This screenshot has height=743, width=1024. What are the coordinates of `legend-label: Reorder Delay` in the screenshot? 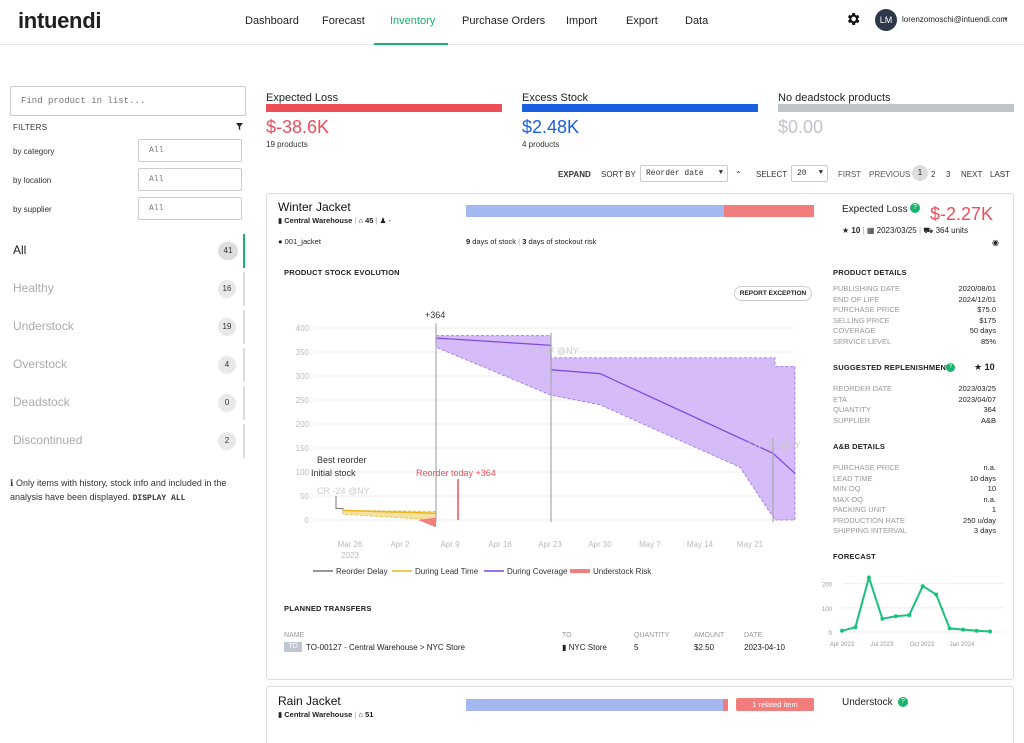 It's located at (362, 571).